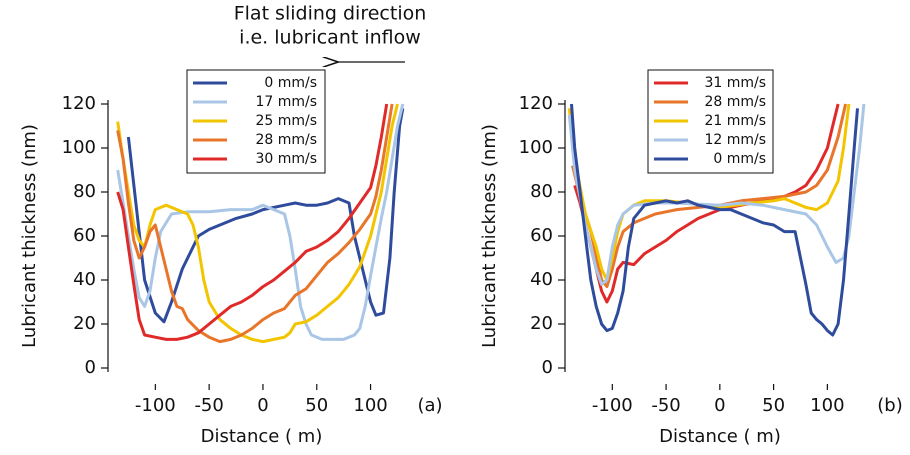 This screenshot has width=910, height=455. Describe the element at coordinates (286, 121) in the screenshot. I see `legend-label: 25 mm/s` at that location.